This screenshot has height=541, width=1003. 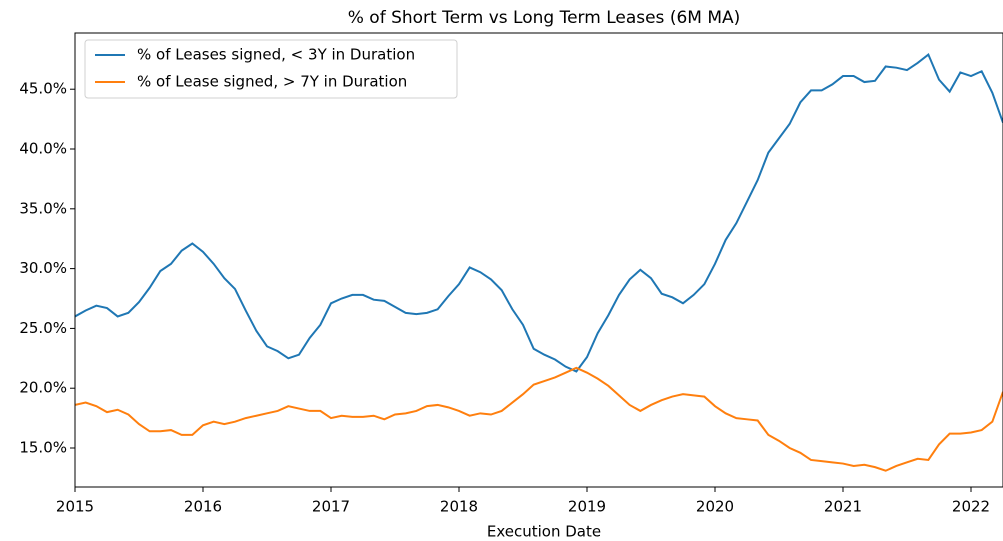 What do you see at coordinates (203, 507) in the screenshot?
I see `x-tick-label: 2016` at bounding box center [203, 507].